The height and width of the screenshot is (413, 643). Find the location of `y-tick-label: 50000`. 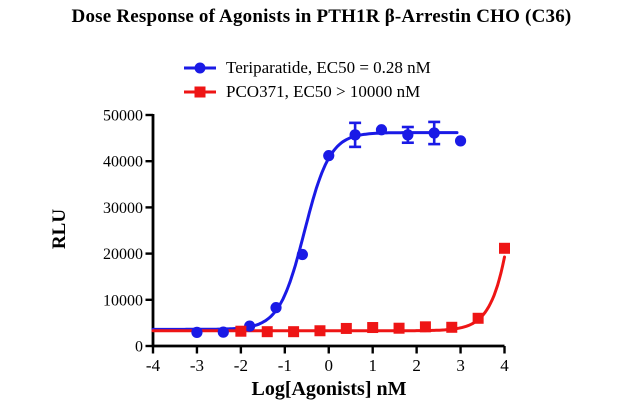

y-tick-label: 50000 is located at coordinates (123, 116).